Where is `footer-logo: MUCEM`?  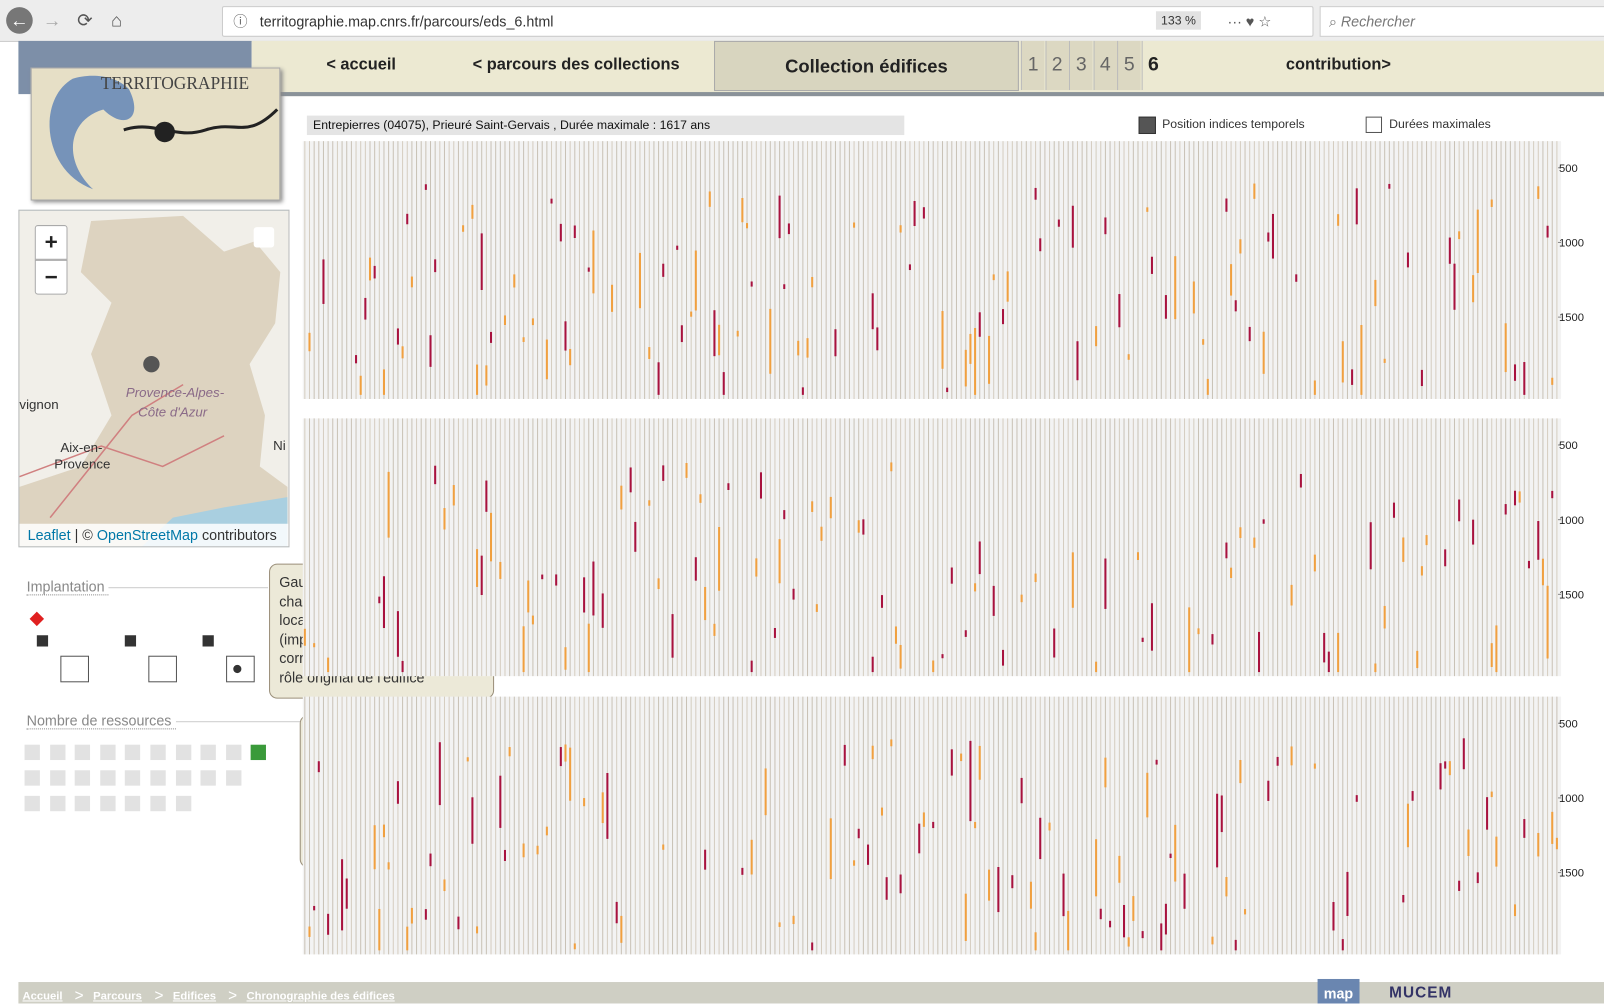 footer-logo: MUCEM is located at coordinates (1421, 993).